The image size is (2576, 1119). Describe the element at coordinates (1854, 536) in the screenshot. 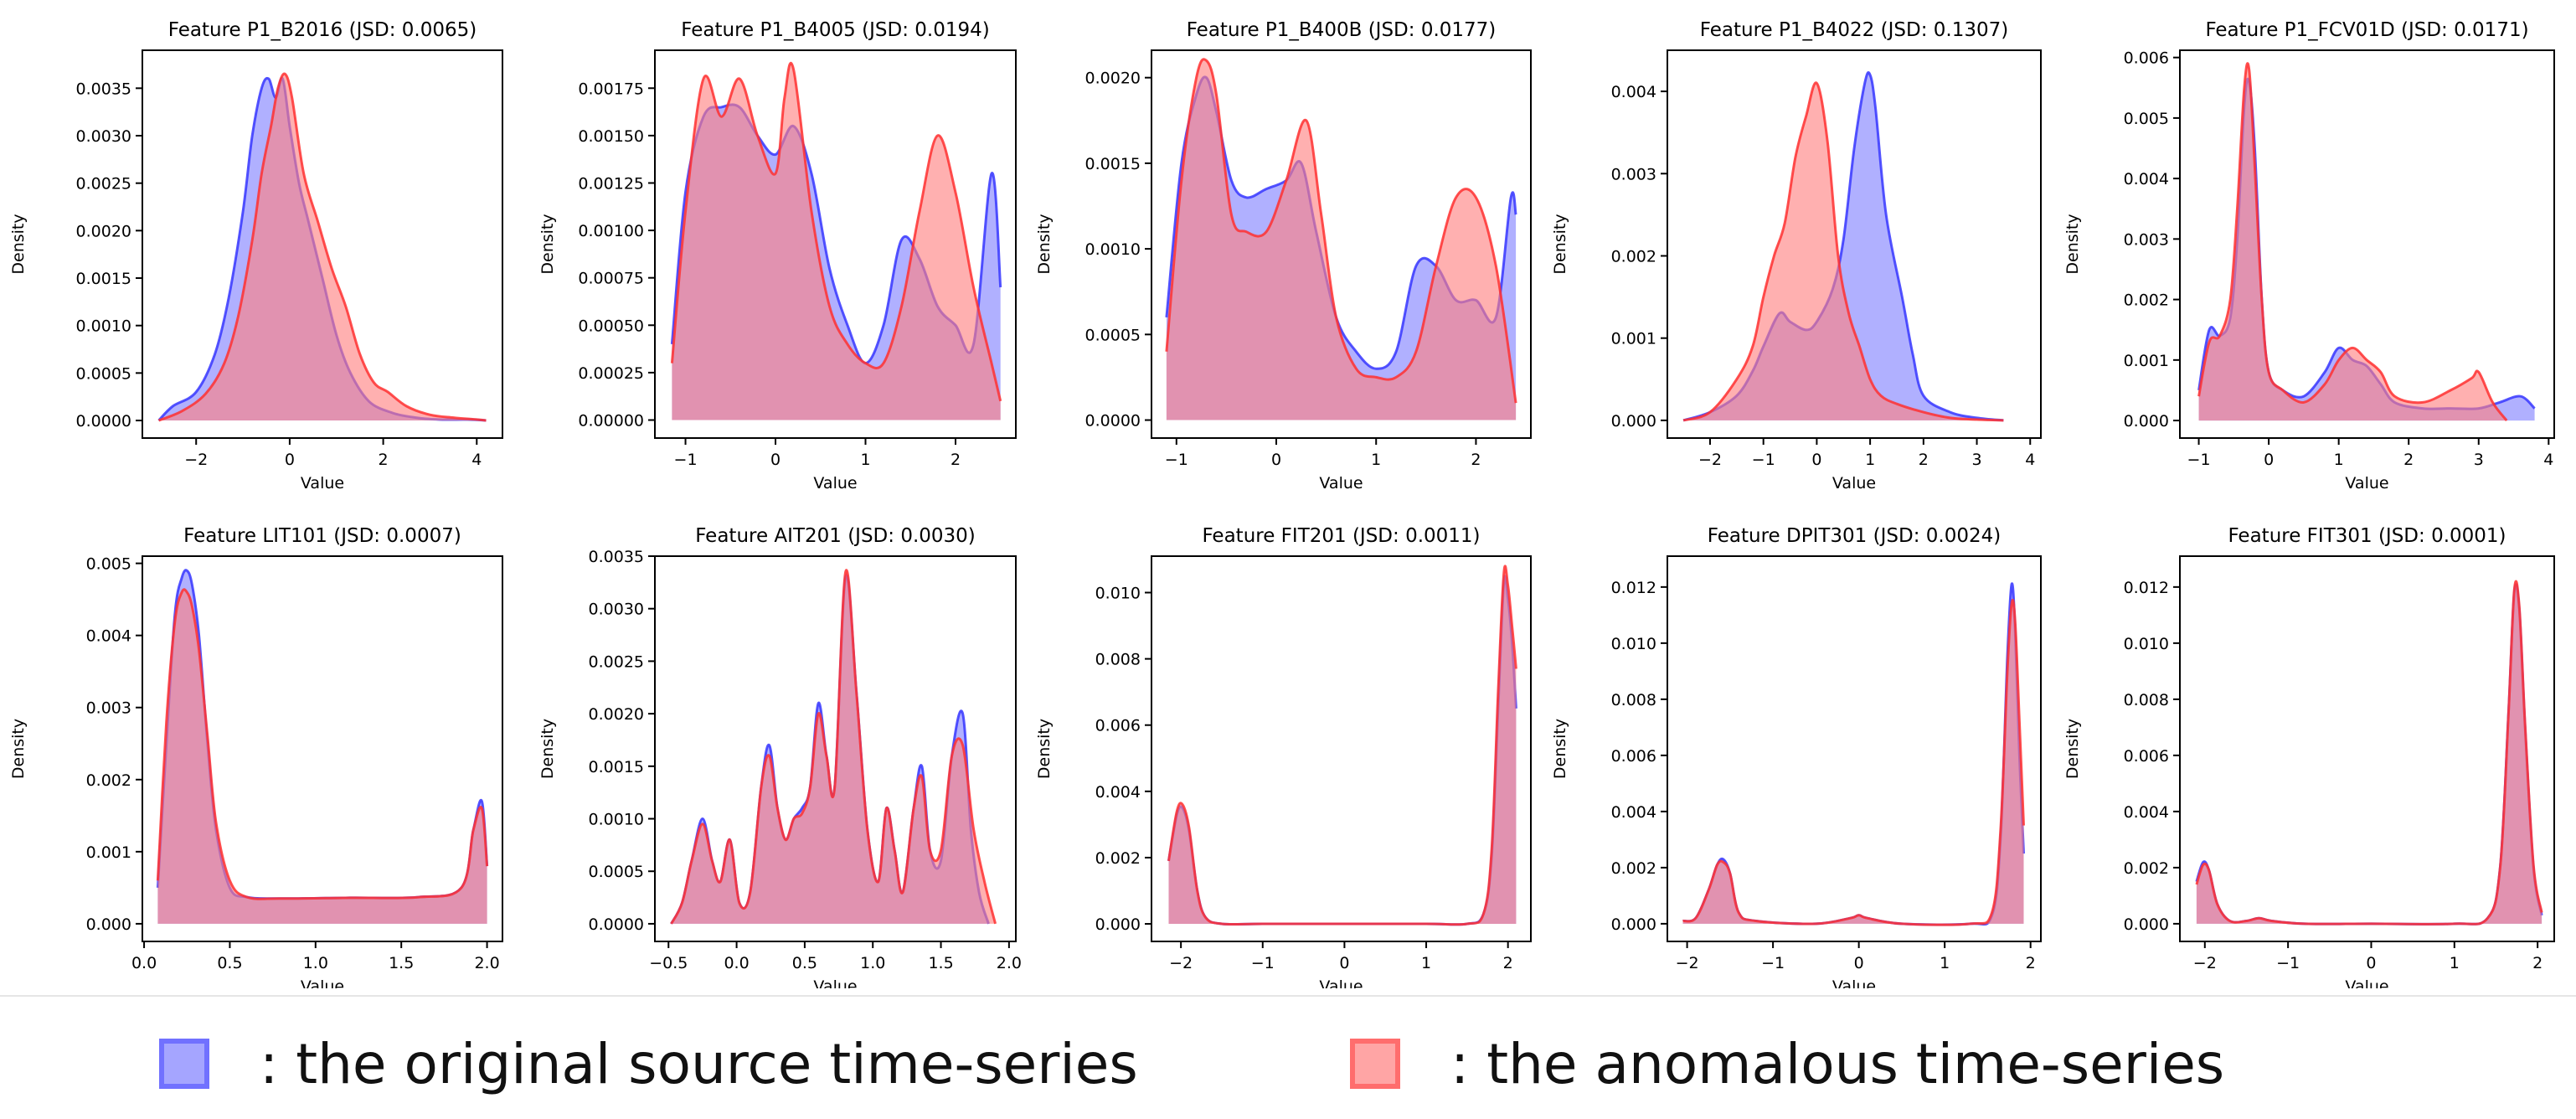

I see `subplot-title: Feature DPIT301 (JSD: 0.0024)` at that location.